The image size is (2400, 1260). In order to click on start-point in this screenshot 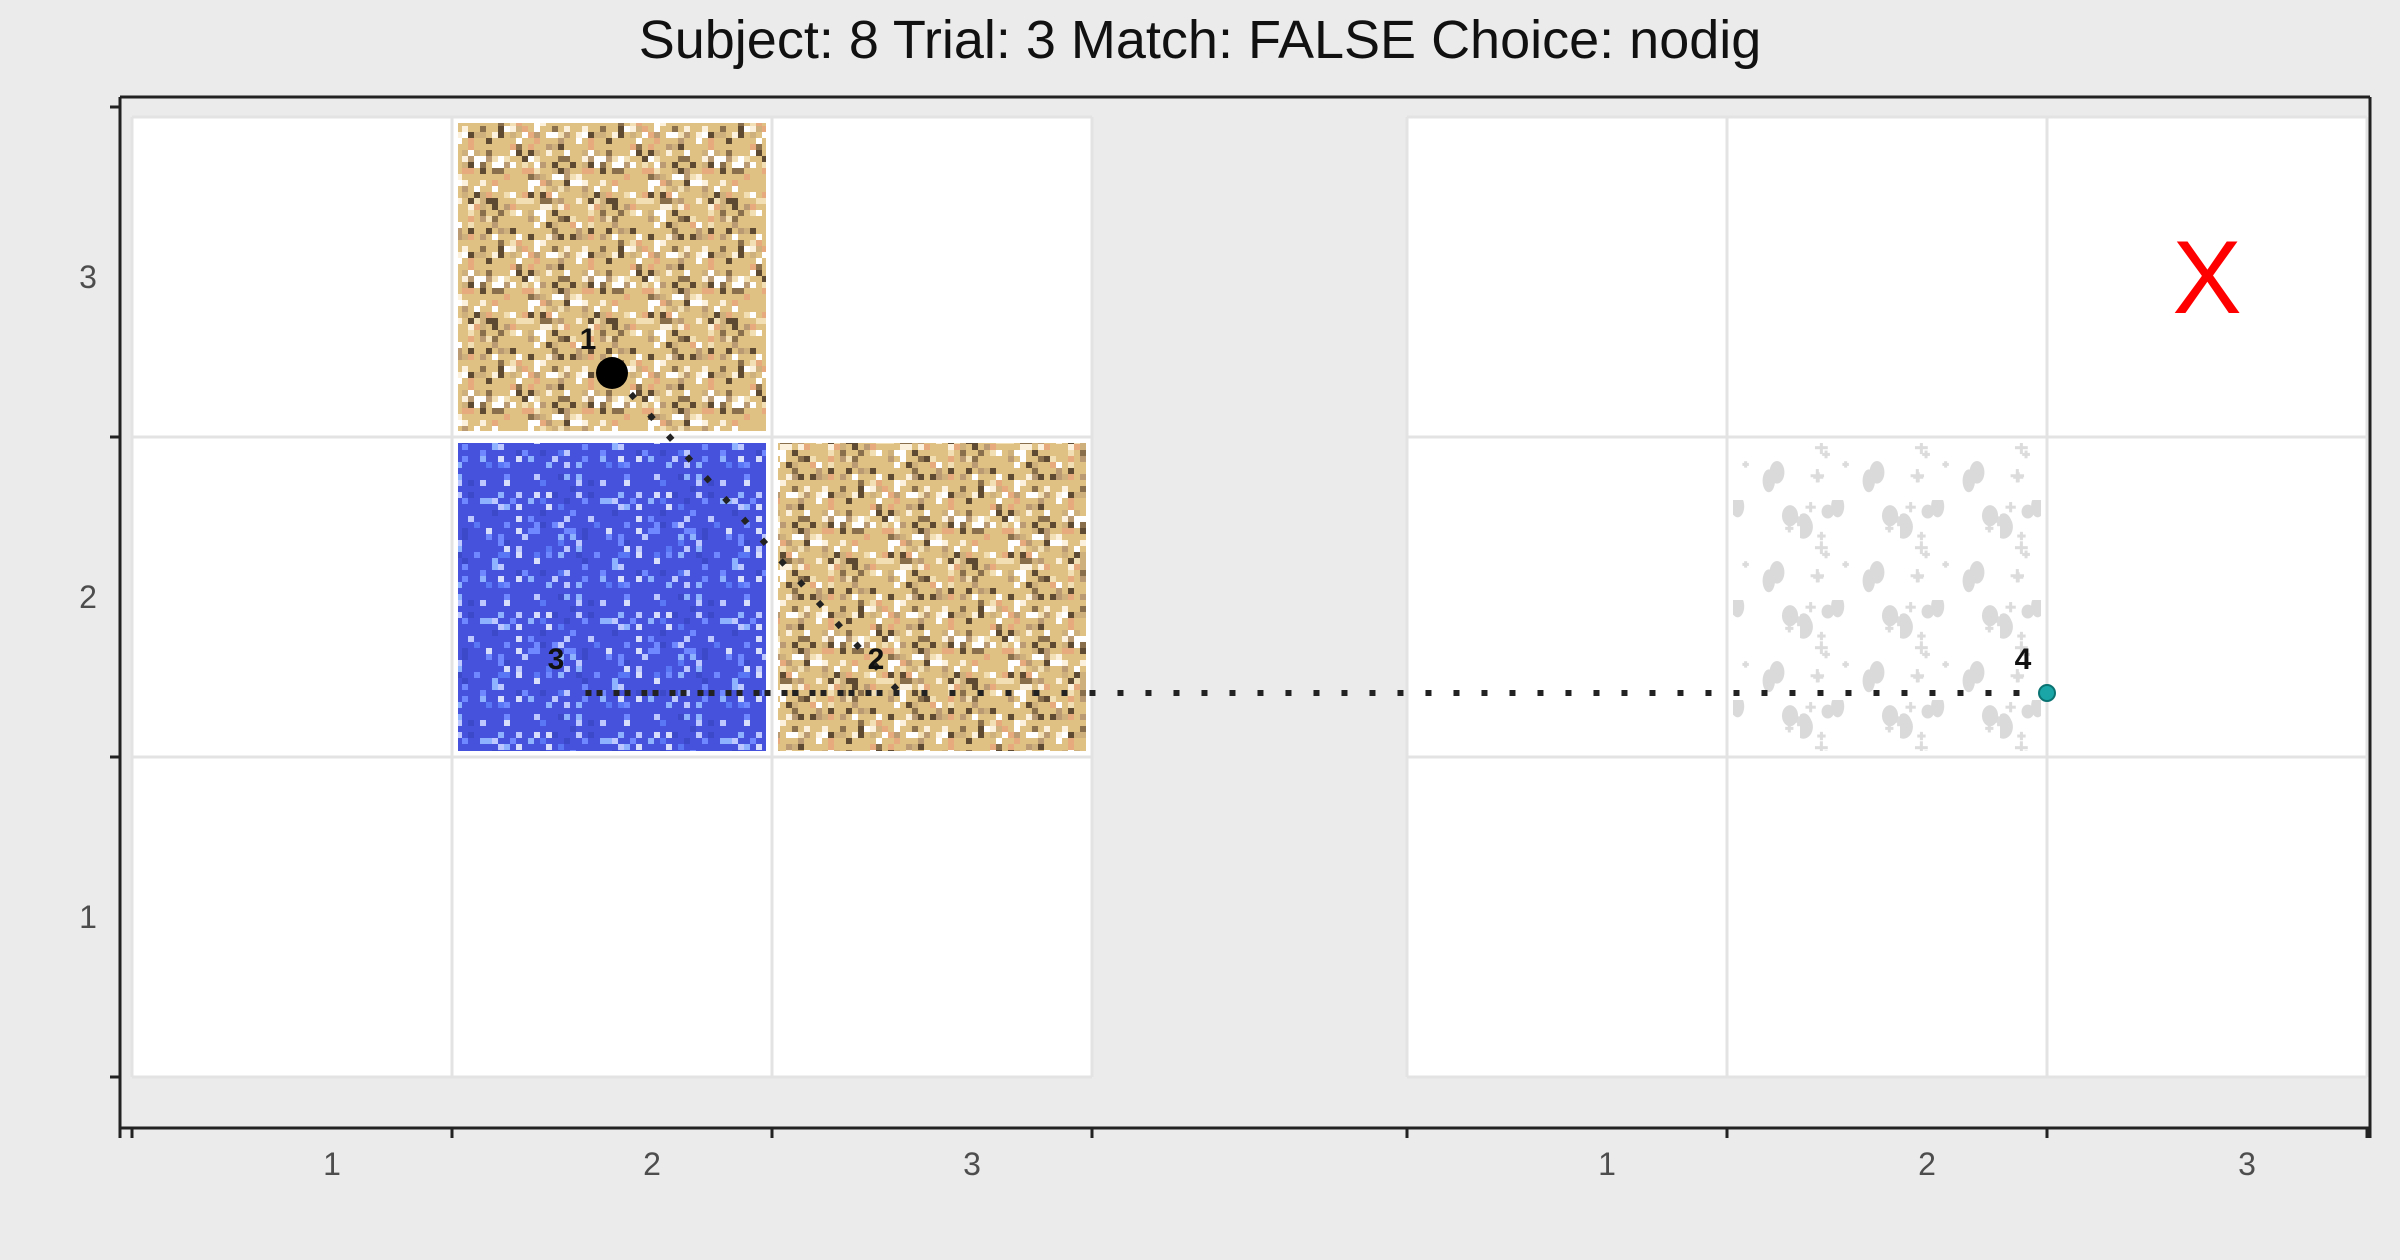, I will do `click(612, 373)`.